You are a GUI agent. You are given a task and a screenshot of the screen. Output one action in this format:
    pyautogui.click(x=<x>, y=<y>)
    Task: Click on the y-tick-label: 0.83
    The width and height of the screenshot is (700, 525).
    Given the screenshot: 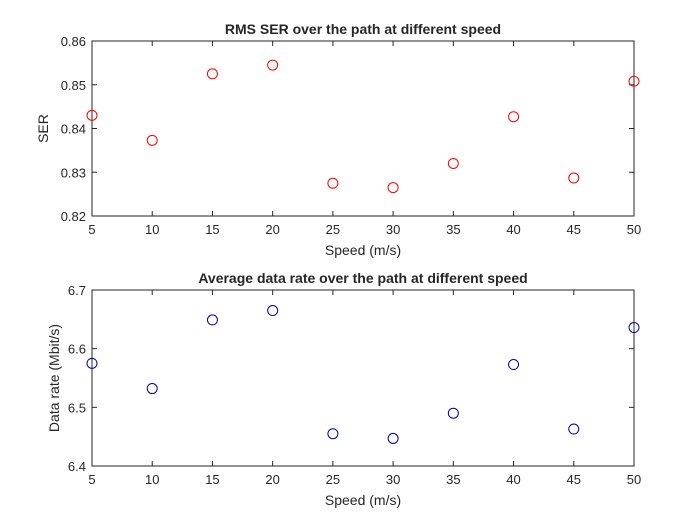 What is the action you would take?
    pyautogui.click(x=73, y=172)
    